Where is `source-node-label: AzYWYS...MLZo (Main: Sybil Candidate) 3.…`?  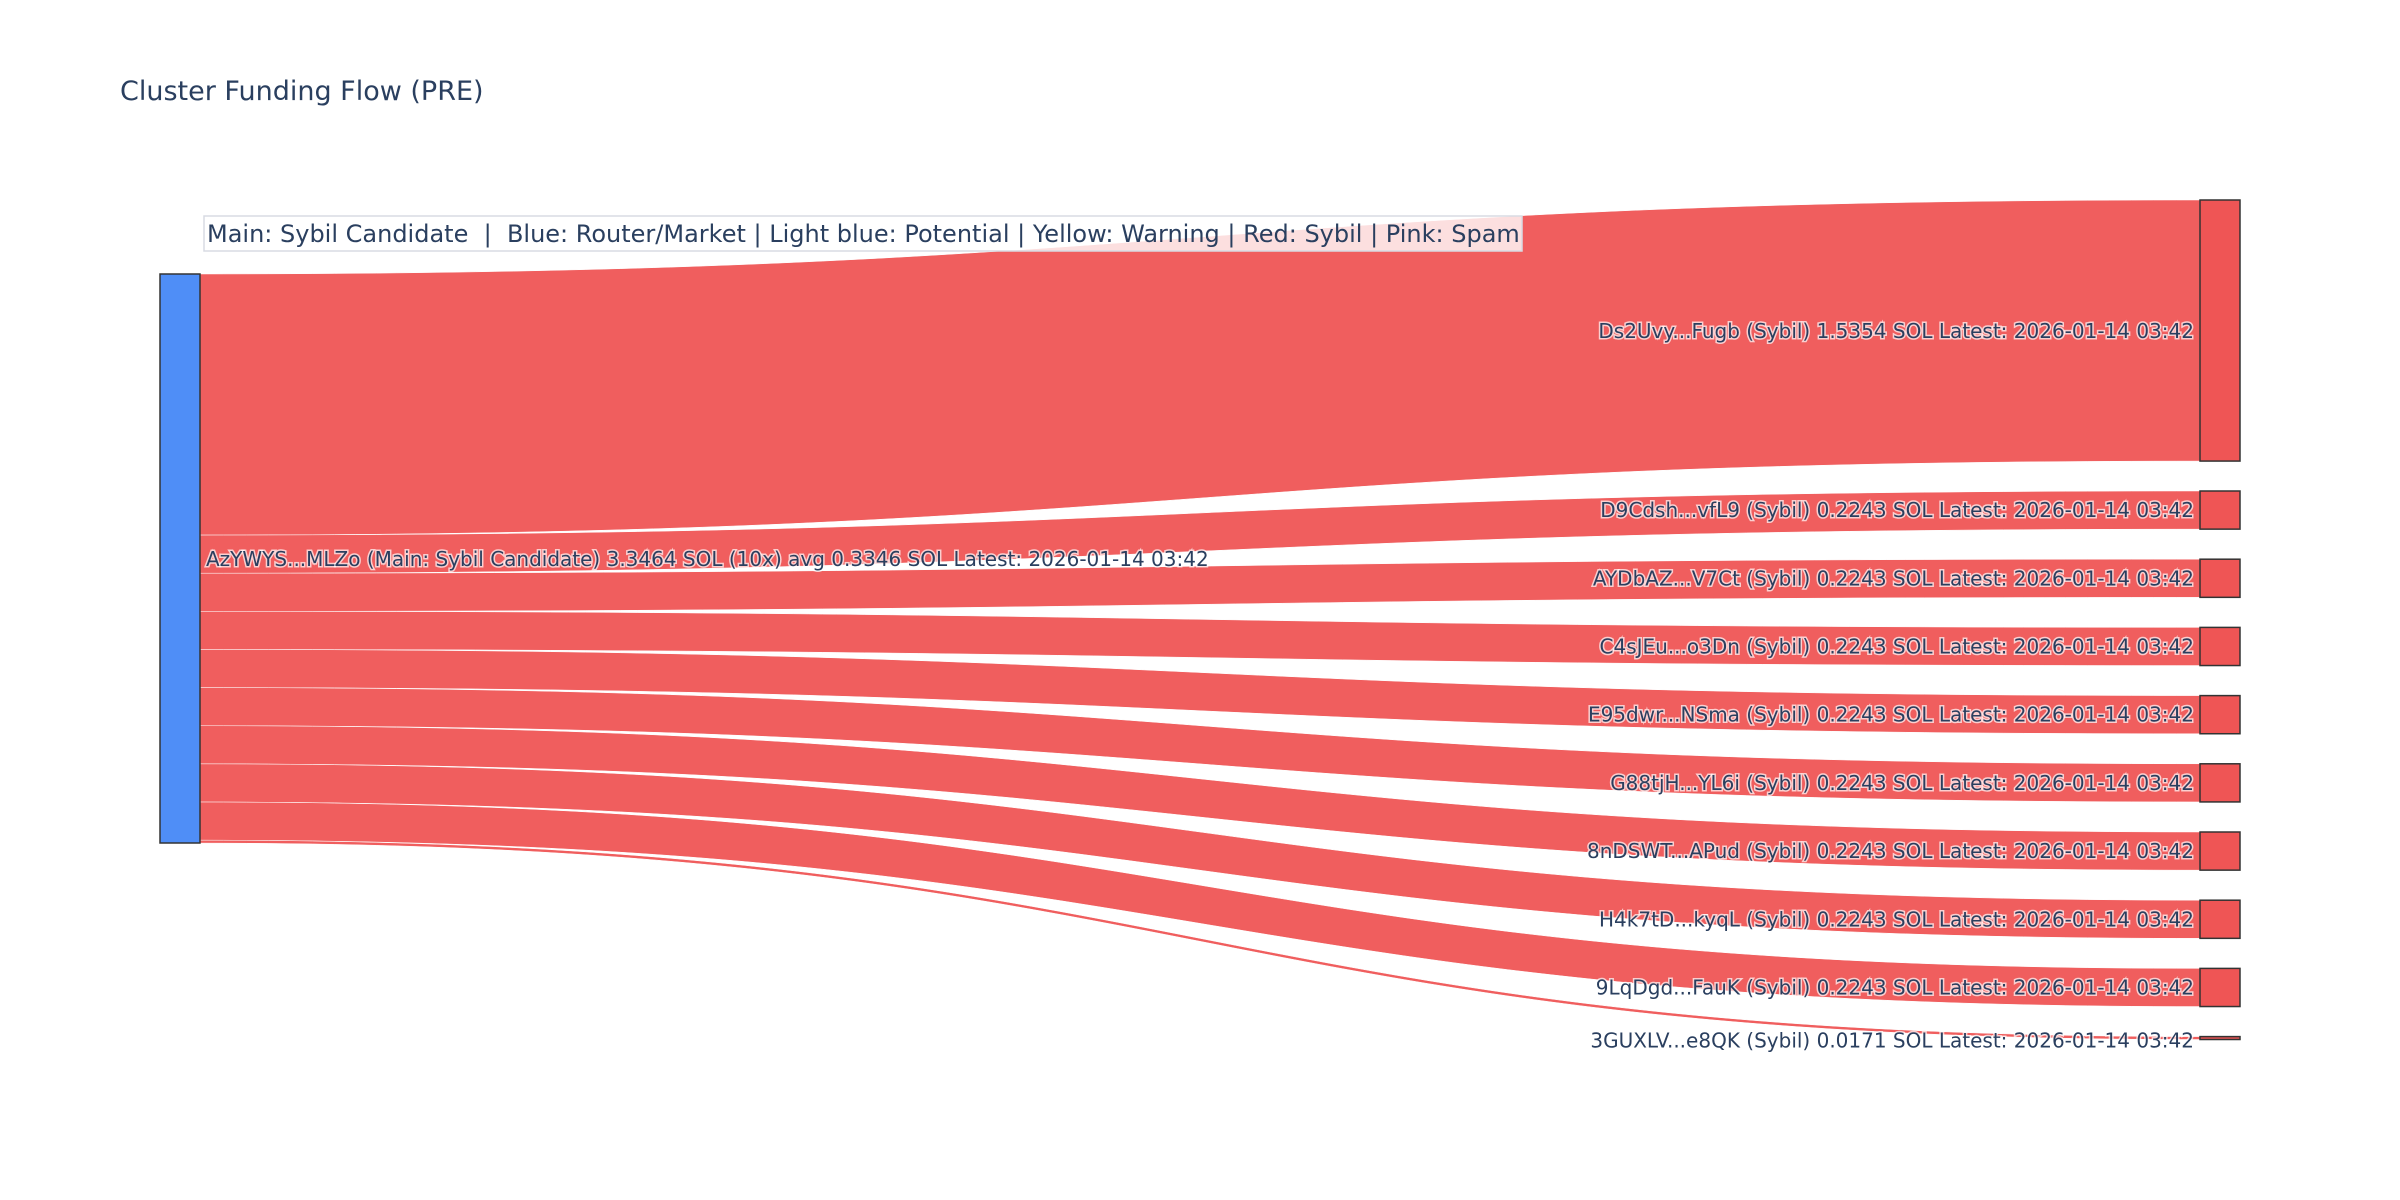 source-node-label: AzYWYS...MLZo (Main: Sybil Candidate) 3.… is located at coordinates (707, 559).